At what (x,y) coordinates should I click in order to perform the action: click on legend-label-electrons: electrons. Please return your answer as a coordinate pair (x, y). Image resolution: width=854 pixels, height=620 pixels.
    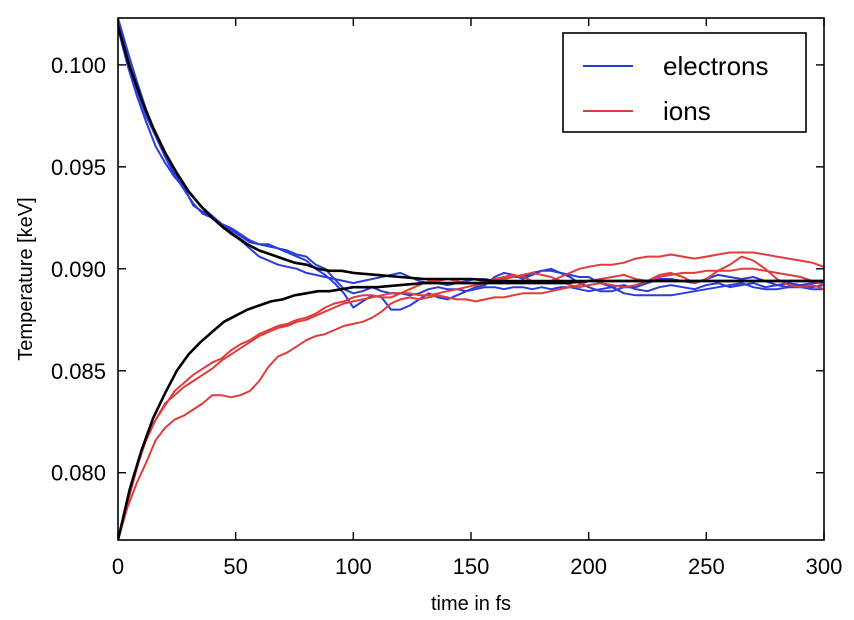
    Looking at the image, I should click on (716, 66).